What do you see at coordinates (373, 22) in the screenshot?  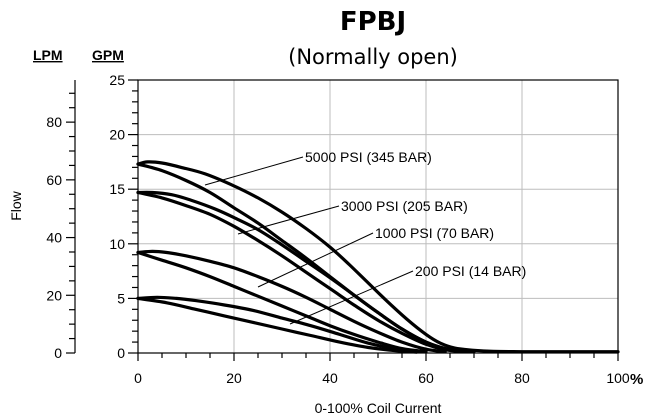 I see `chart-title: FPBJ` at bounding box center [373, 22].